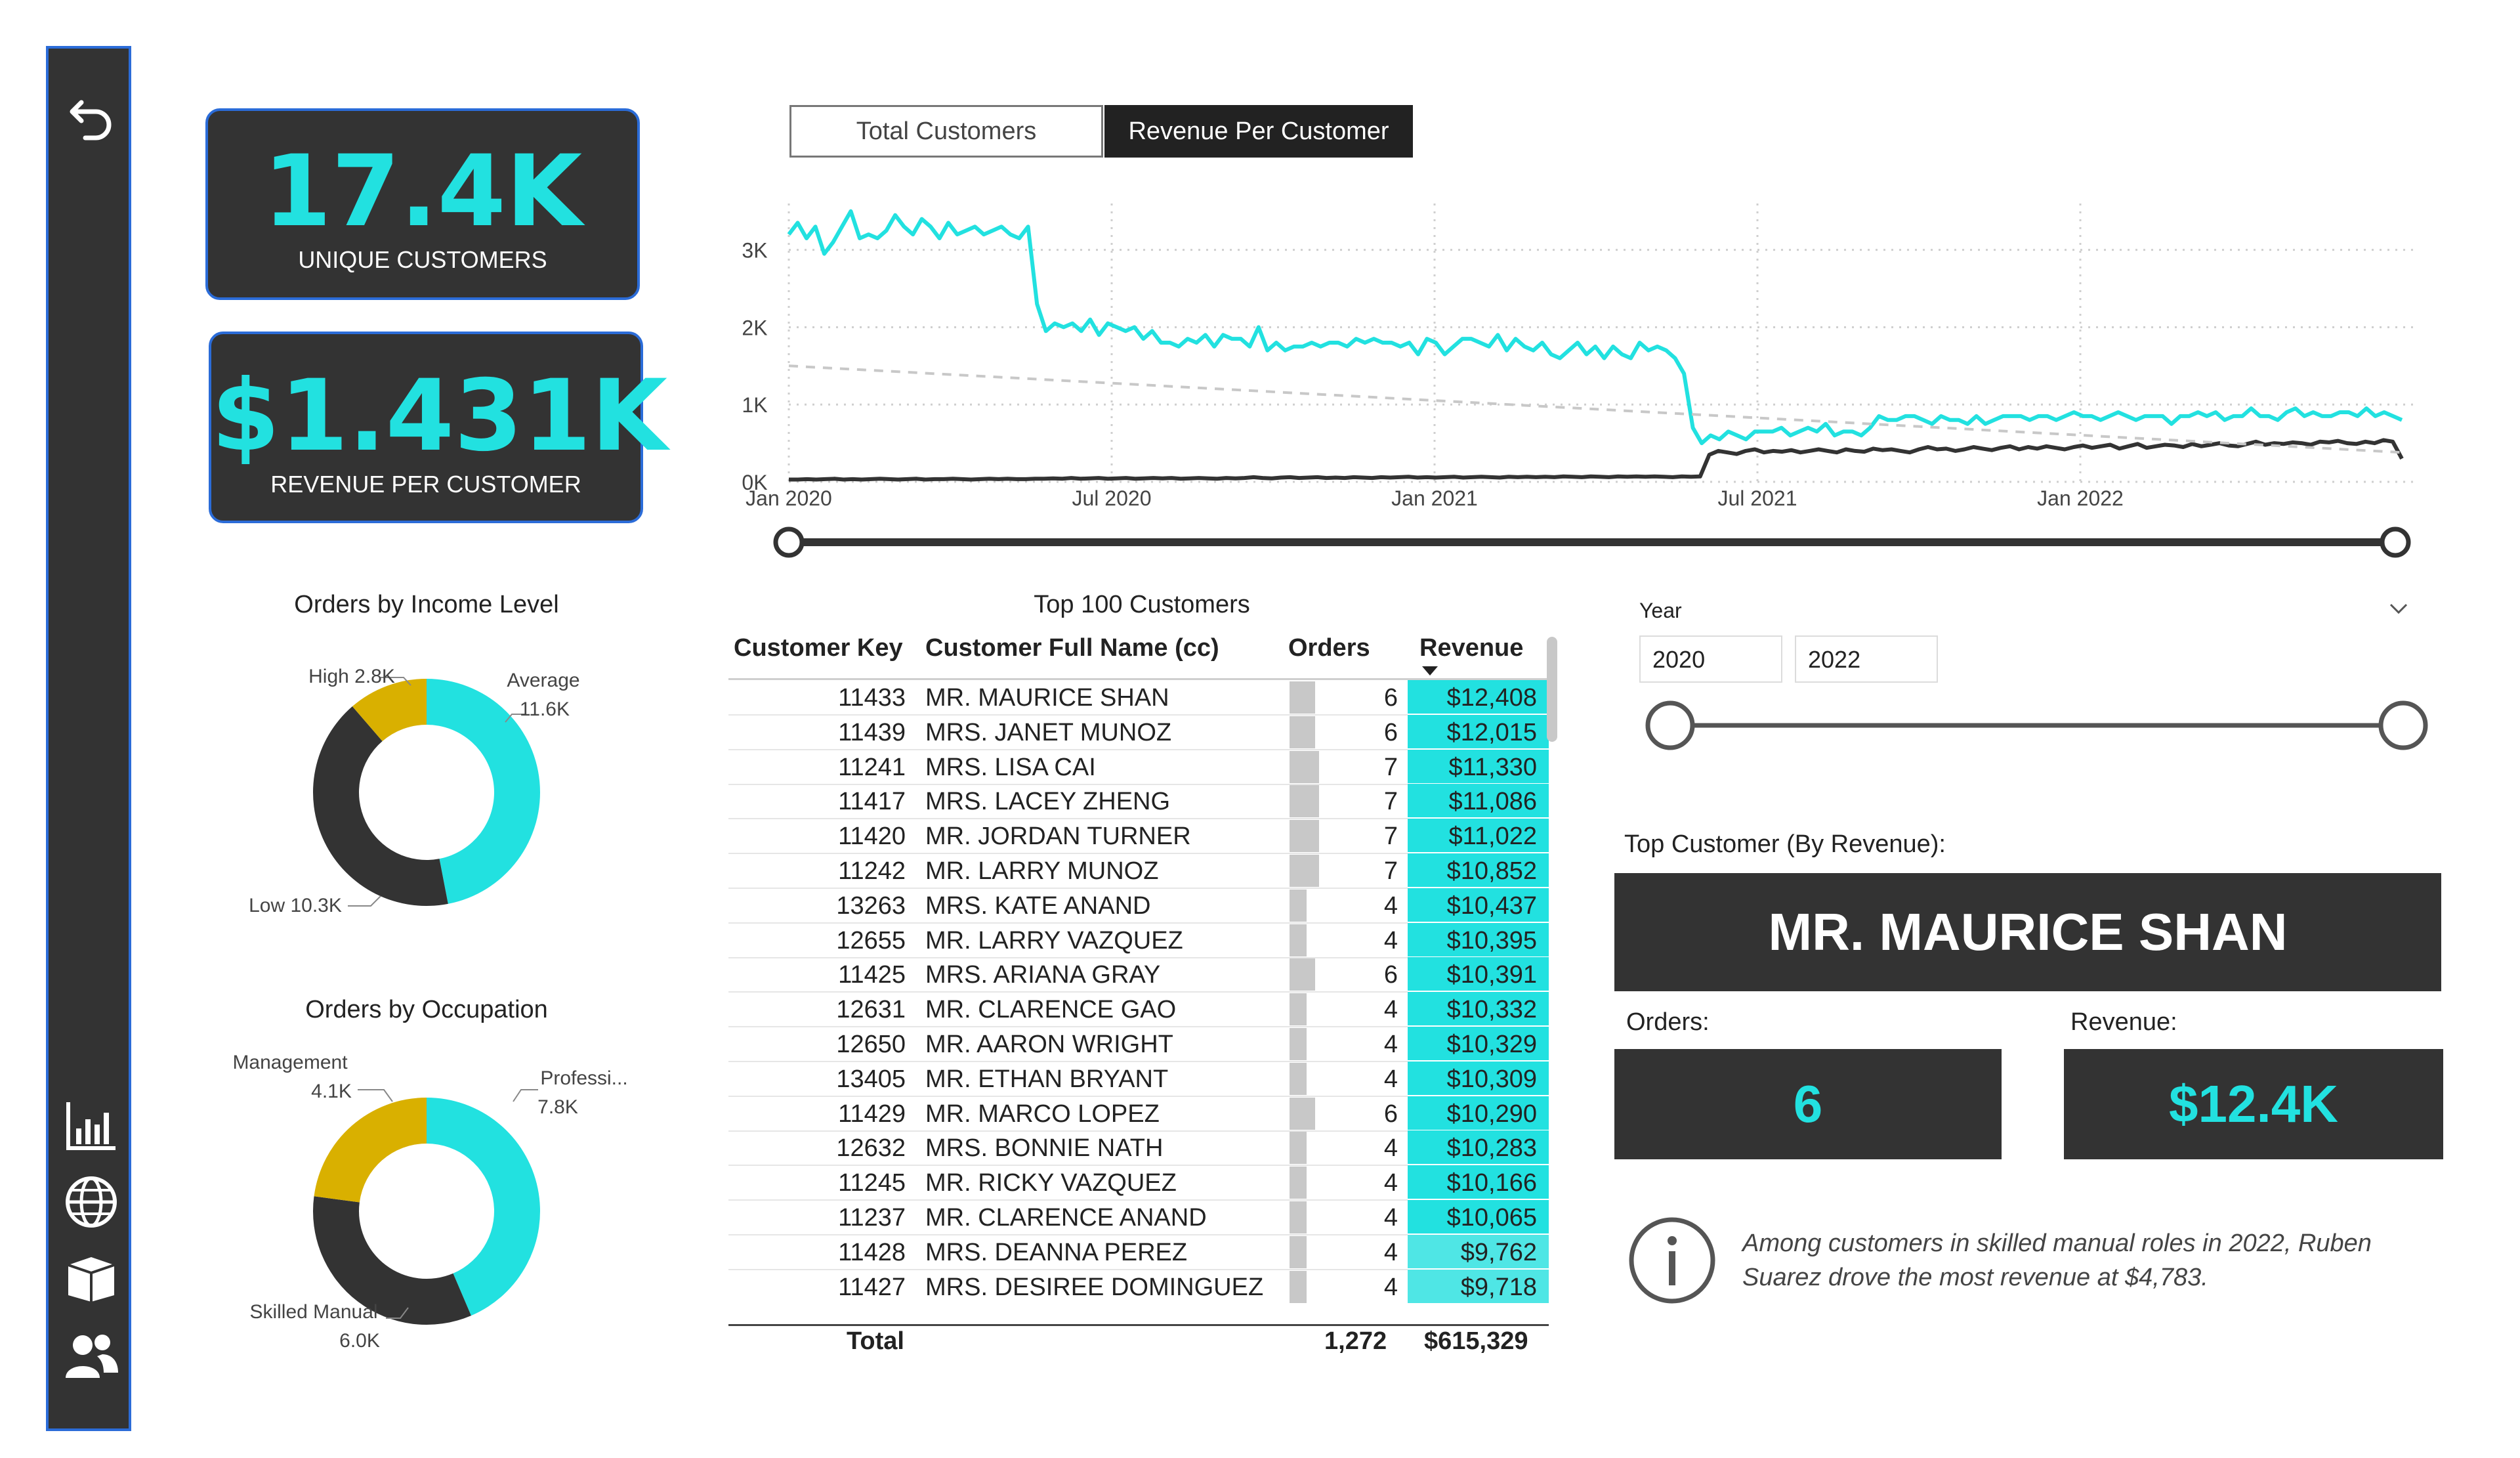 The width and height of the screenshot is (2520, 1458). I want to click on top-customer-label: Top Customer (By Revenue):, so click(1785, 844).